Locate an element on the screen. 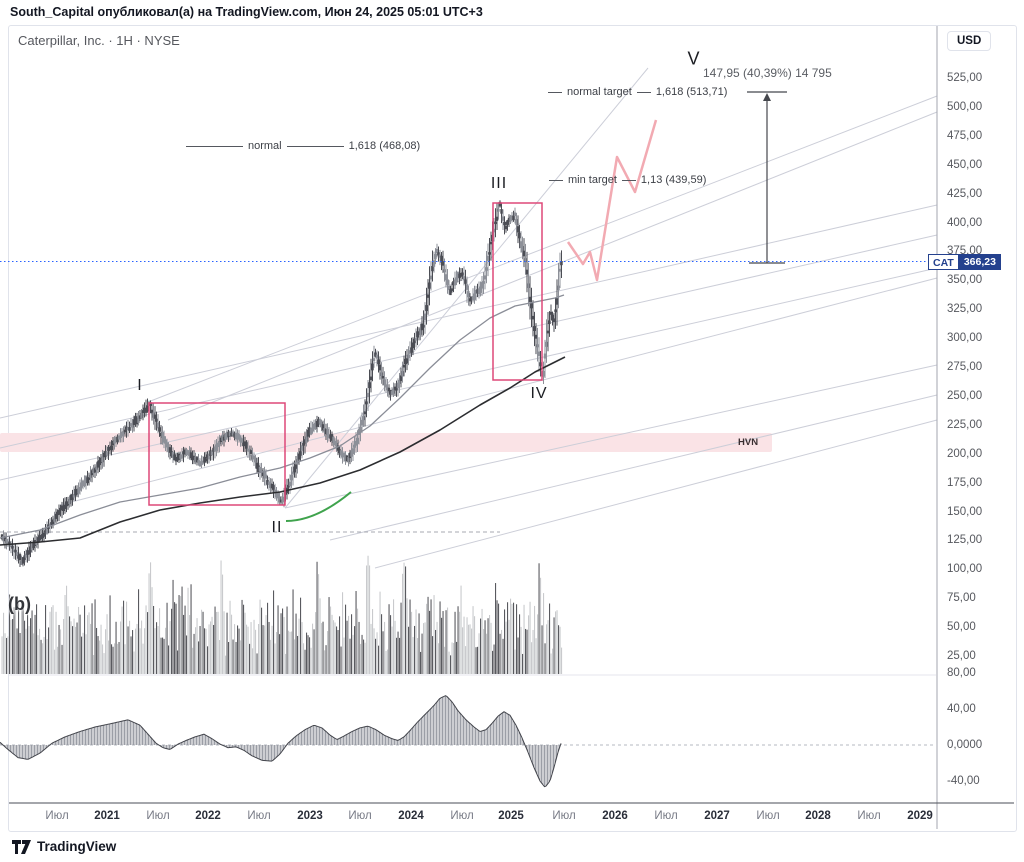  sub-wave-b-label: (b) is located at coordinates (19, 604).